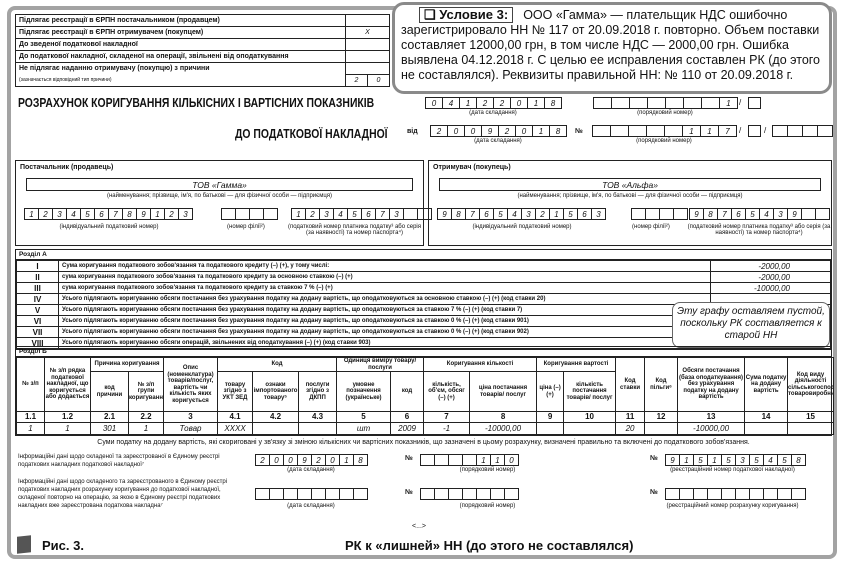 The height and width of the screenshot is (565, 843). Describe the element at coordinates (735, 494) in the screenshot. I see `info2-reg-cells` at that location.